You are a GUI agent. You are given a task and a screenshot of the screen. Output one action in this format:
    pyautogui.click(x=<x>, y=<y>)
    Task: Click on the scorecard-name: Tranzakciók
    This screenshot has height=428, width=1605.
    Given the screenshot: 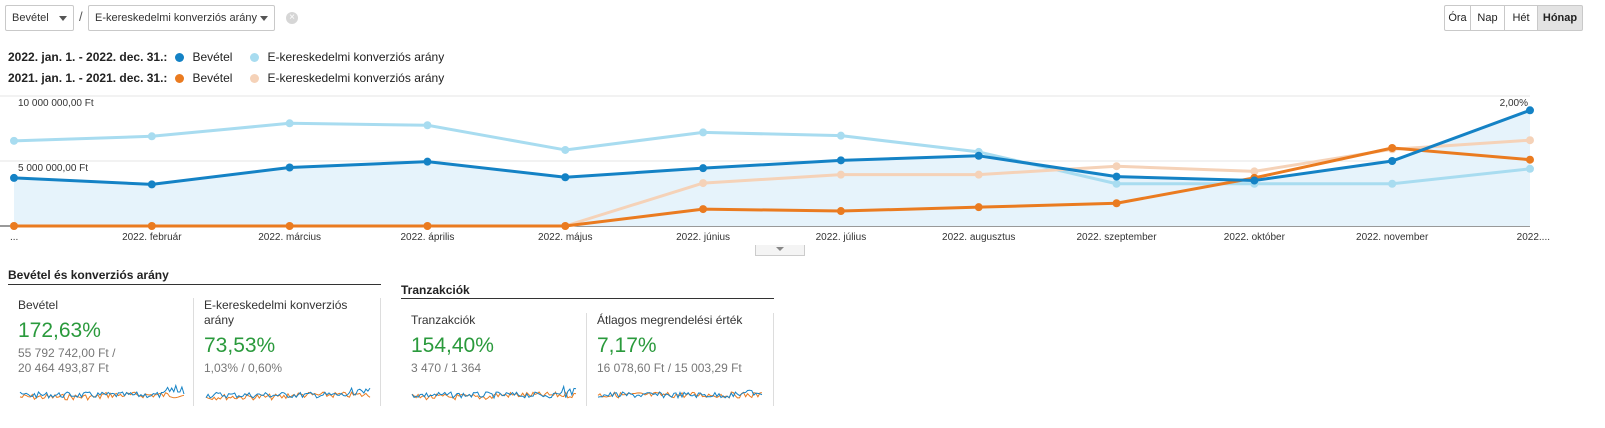 What is the action you would take?
    pyautogui.click(x=443, y=320)
    